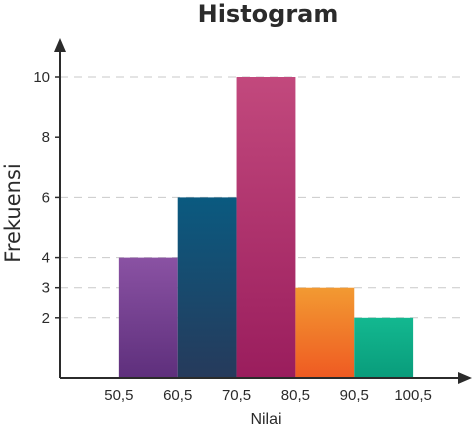 This screenshot has height=436, width=474. What do you see at coordinates (41, 77) in the screenshot?
I see `y-tick-label: 10` at bounding box center [41, 77].